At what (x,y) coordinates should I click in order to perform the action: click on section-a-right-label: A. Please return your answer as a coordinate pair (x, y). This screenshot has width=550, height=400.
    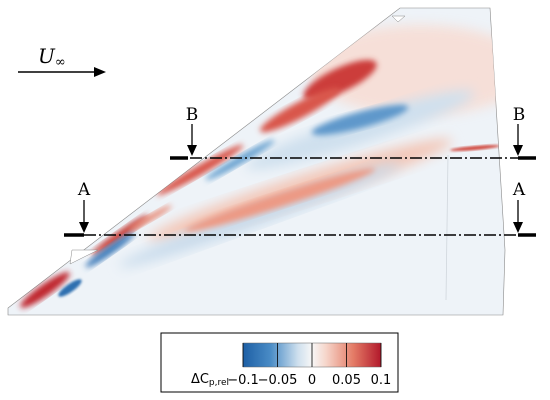
    Looking at the image, I should click on (519, 190).